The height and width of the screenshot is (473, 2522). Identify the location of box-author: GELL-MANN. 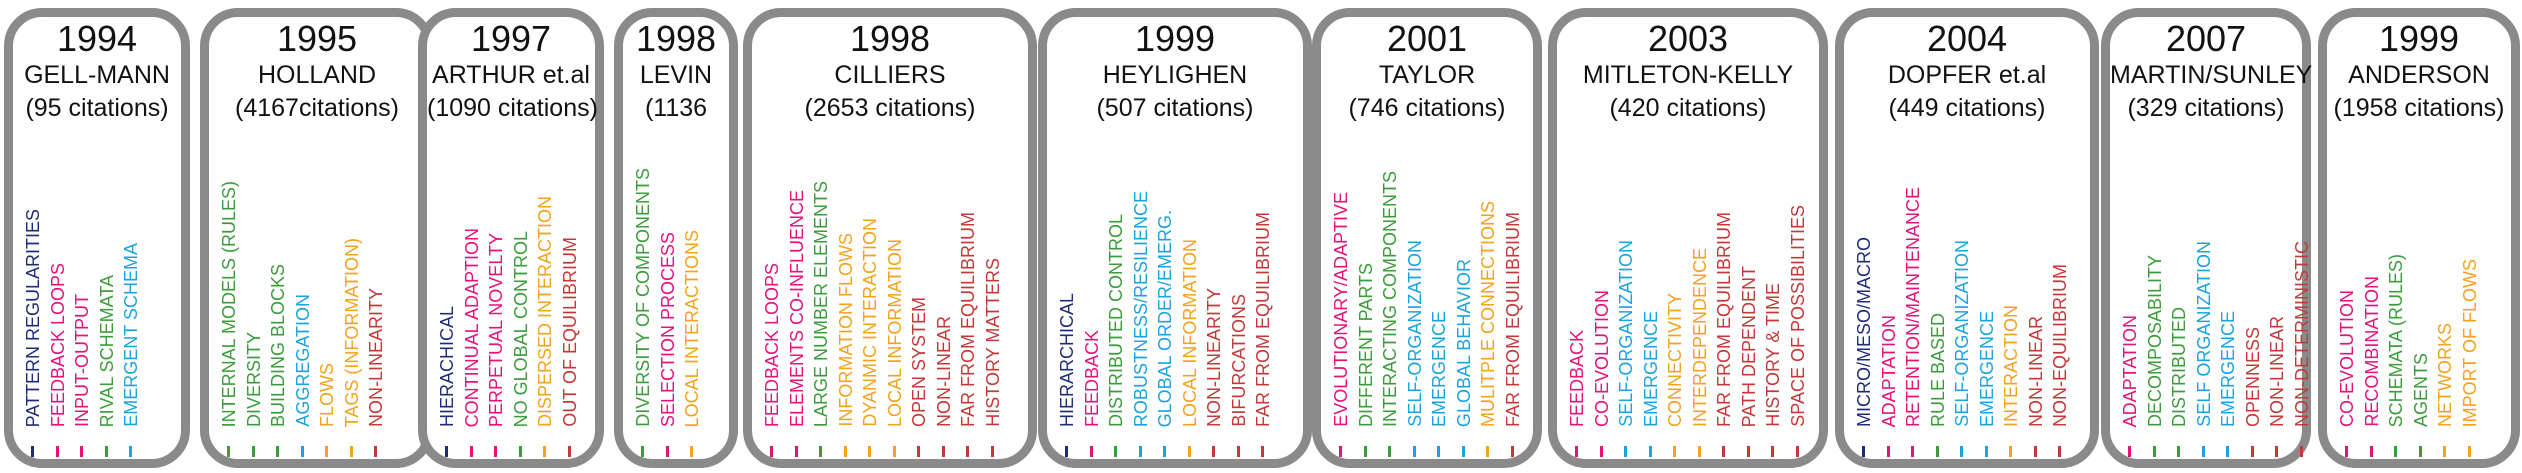
(97, 75).